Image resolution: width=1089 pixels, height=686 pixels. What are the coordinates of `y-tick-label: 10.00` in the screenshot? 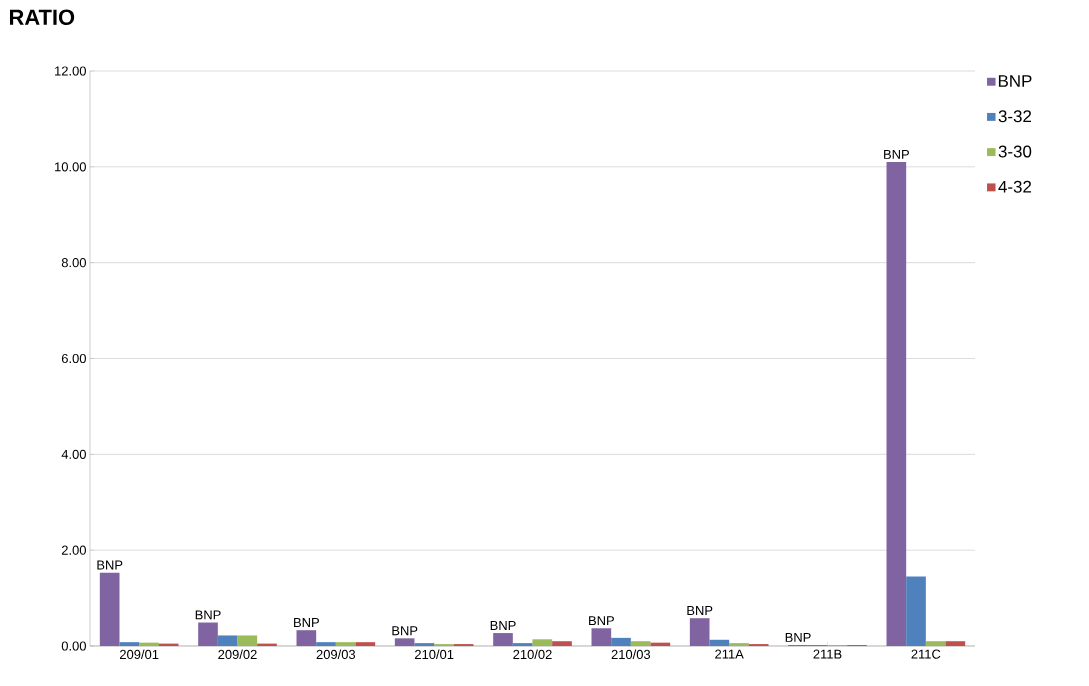 It's located at (70, 167).